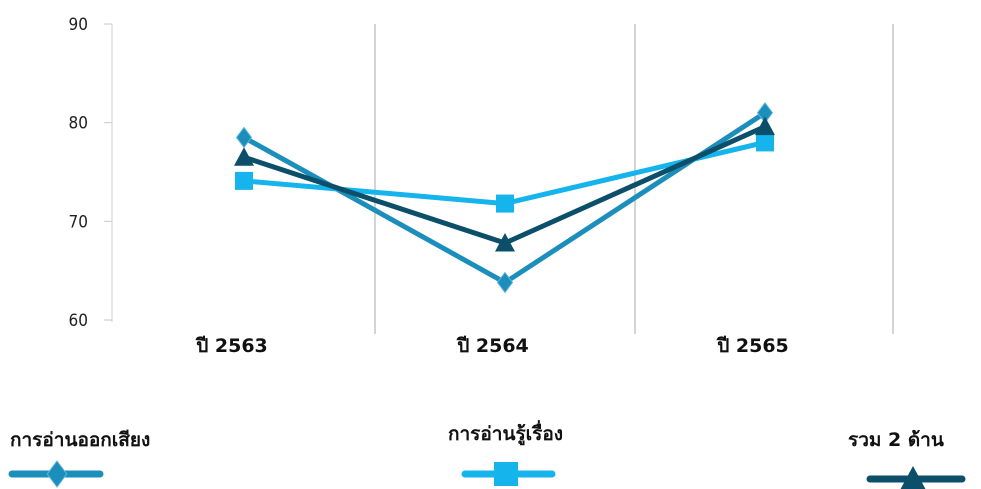 The width and height of the screenshot is (981, 489). What do you see at coordinates (752, 346) in the screenshot?
I see `x-tick-label-3: ปี 2565` at bounding box center [752, 346].